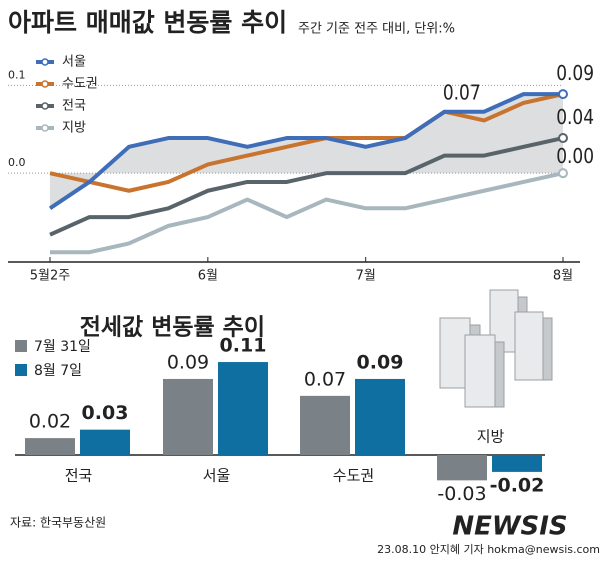  What do you see at coordinates (74, 128) in the screenshot?
I see `legend-label: 지방` at bounding box center [74, 128].